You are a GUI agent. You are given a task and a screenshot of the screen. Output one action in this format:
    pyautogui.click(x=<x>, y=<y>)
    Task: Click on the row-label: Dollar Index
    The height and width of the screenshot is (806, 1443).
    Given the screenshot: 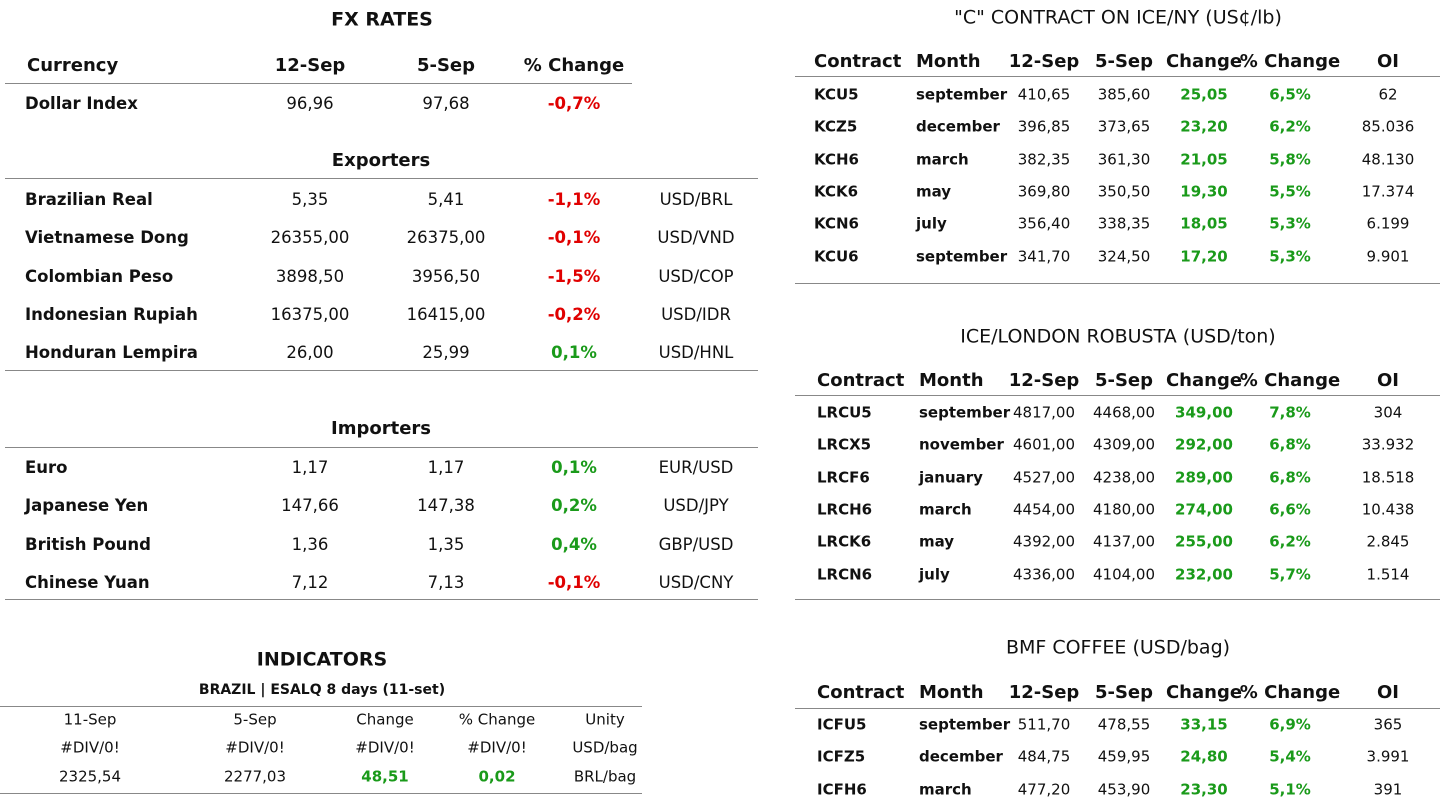 What is the action you would take?
    pyautogui.click(x=81, y=103)
    